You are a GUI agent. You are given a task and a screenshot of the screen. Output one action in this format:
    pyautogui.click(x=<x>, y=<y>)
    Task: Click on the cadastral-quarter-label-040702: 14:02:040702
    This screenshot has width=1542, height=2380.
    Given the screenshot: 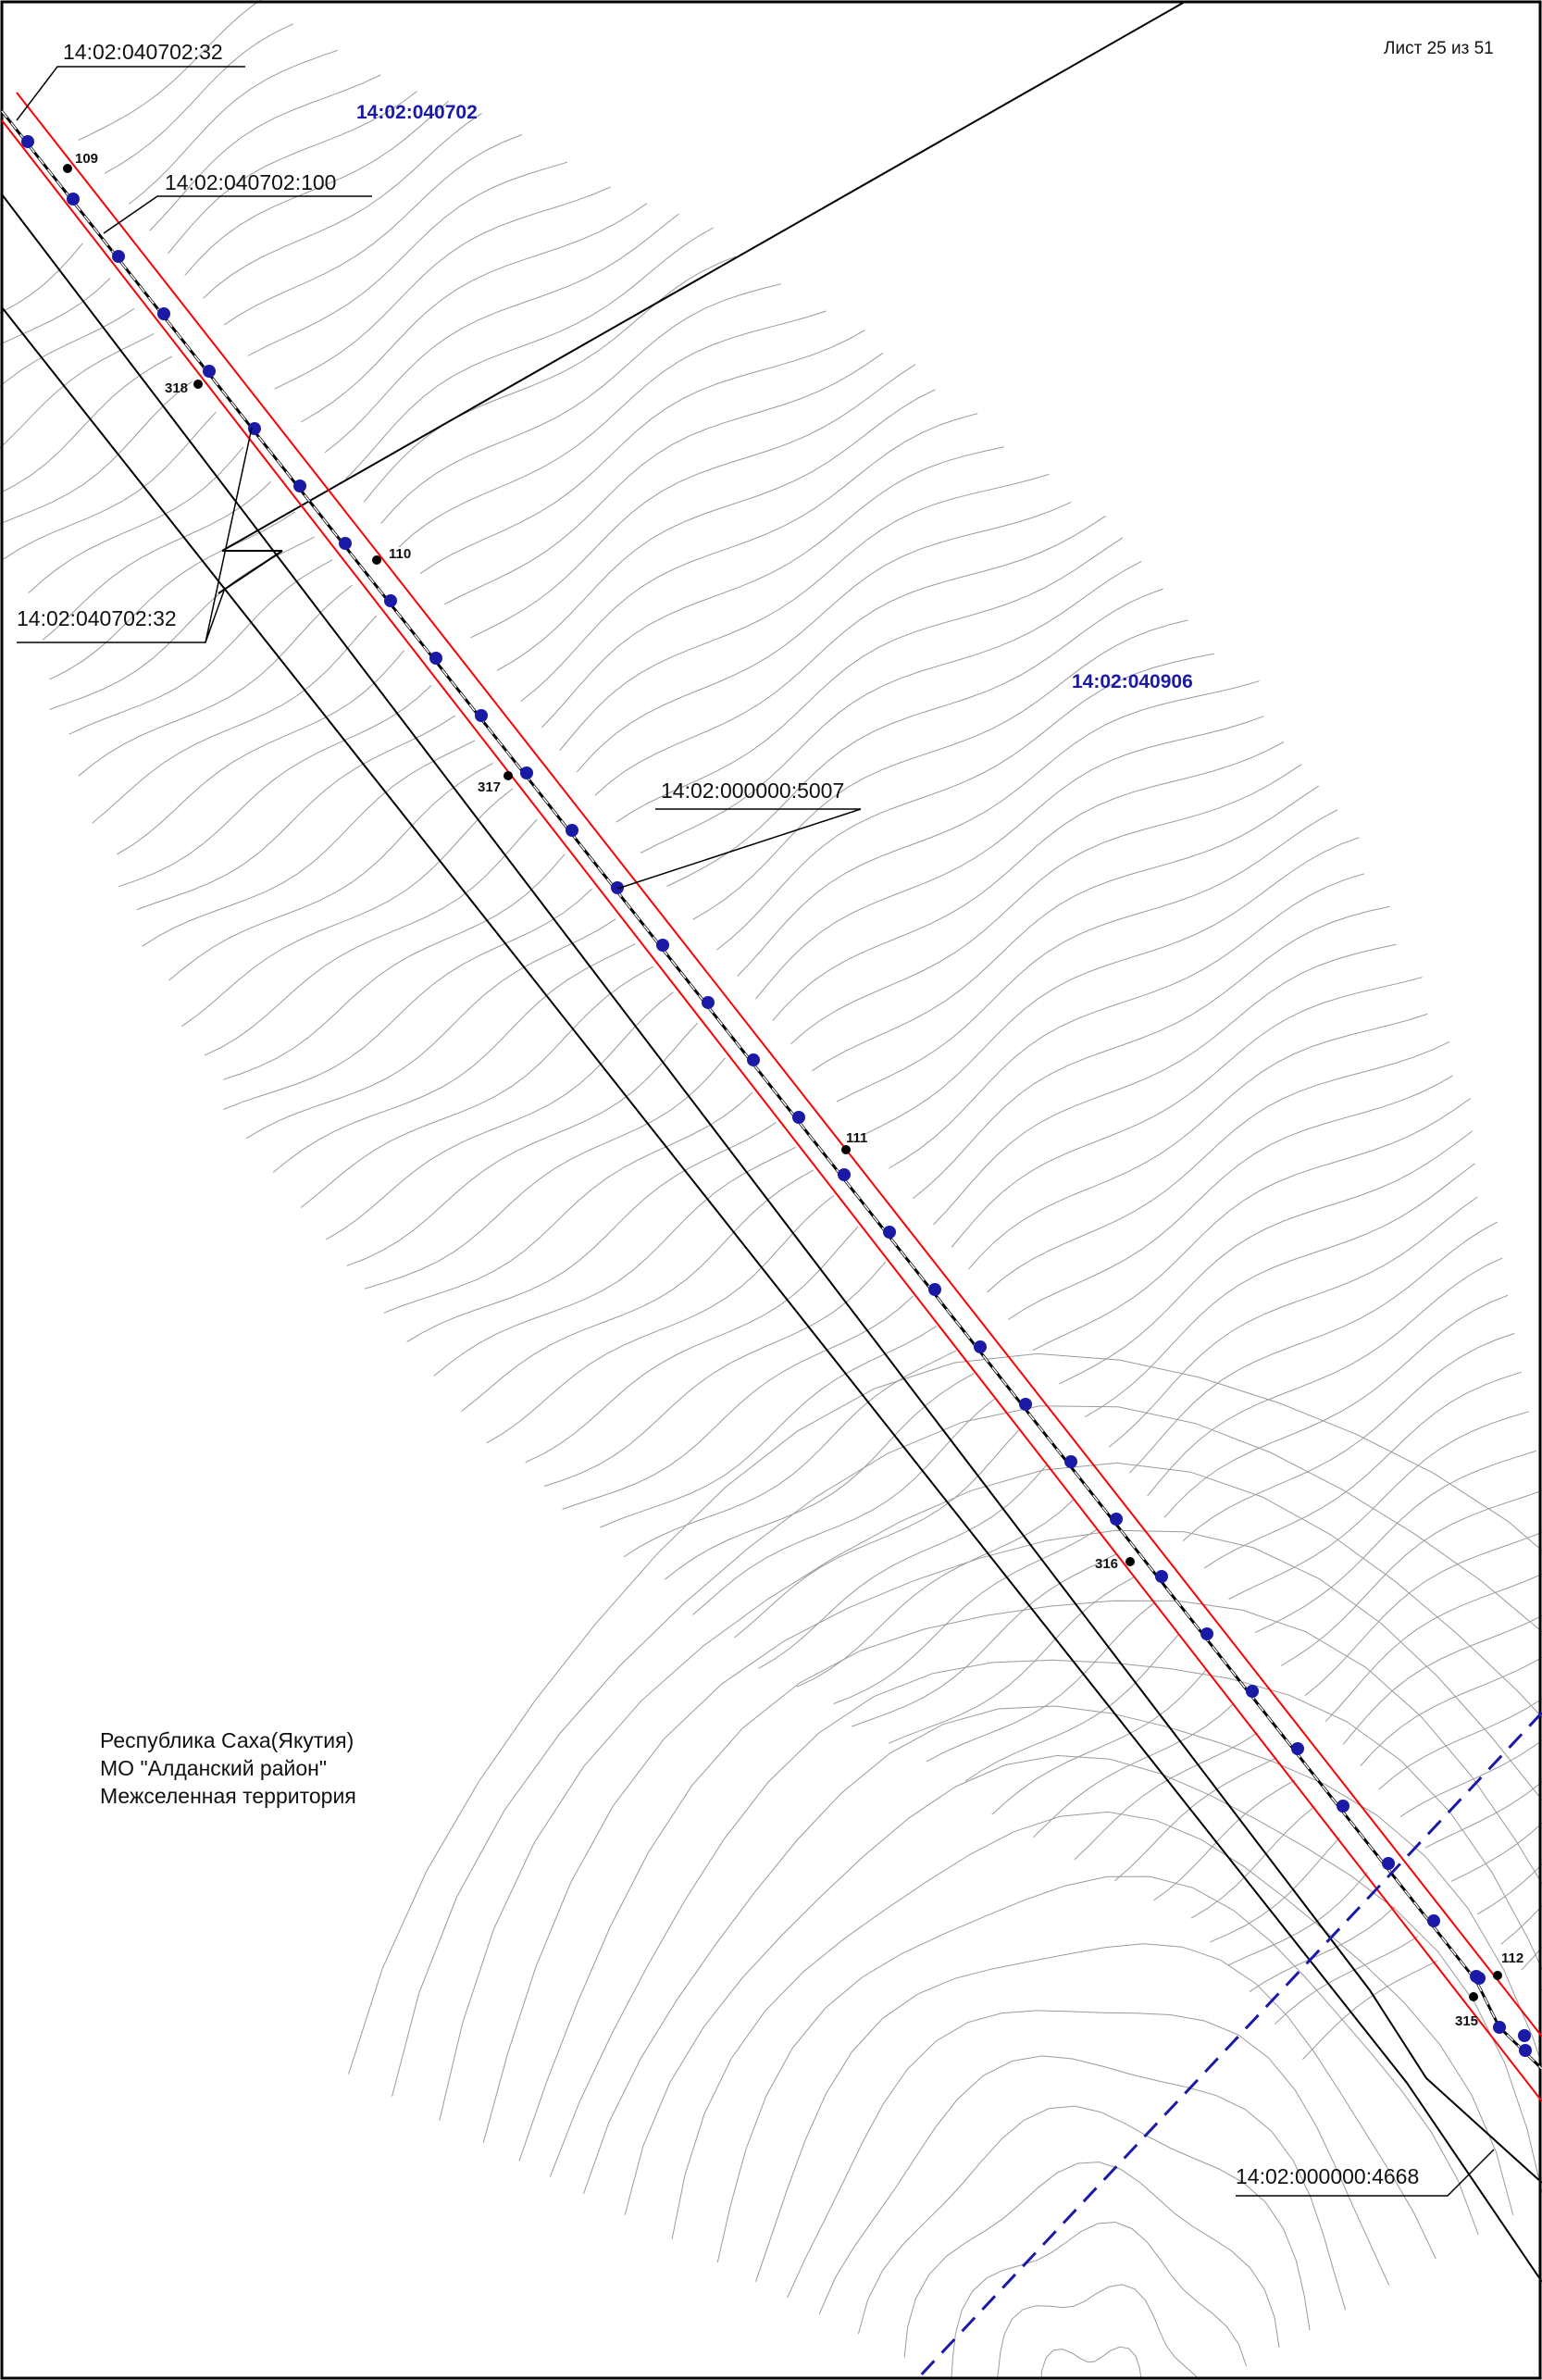 What is the action you would take?
    pyautogui.click(x=417, y=112)
    